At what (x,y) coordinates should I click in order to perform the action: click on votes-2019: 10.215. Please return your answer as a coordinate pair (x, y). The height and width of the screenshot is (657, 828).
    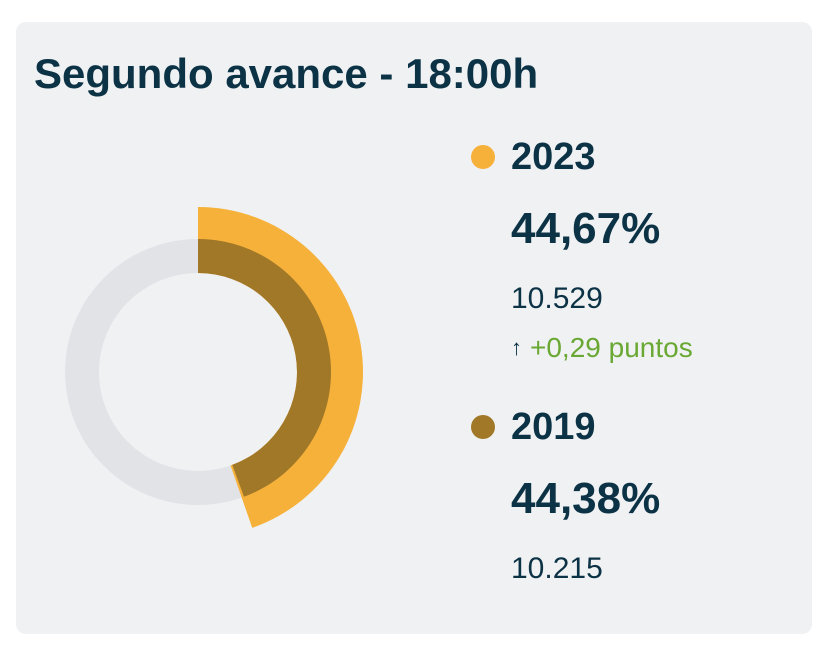
    Looking at the image, I should click on (557, 568).